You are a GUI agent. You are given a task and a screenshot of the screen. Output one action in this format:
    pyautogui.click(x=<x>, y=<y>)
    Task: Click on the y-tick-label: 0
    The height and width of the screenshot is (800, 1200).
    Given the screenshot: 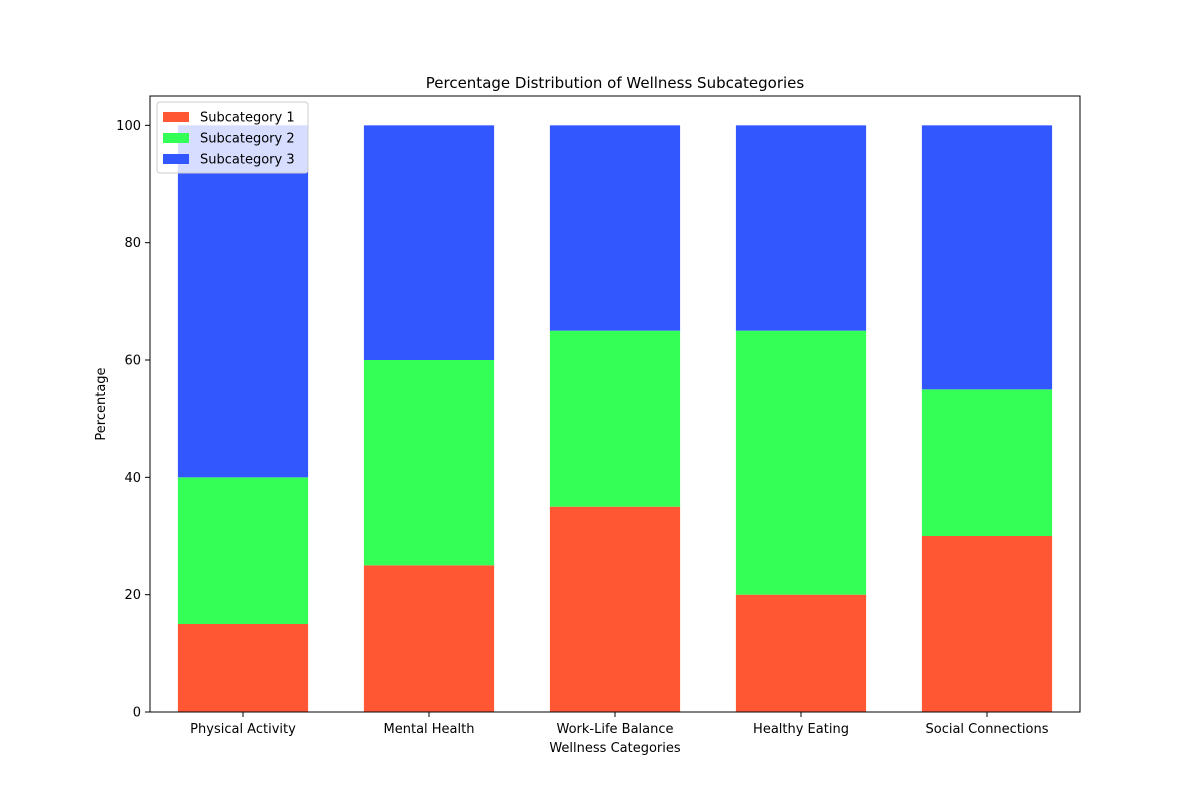 What is the action you would take?
    pyautogui.click(x=137, y=713)
    